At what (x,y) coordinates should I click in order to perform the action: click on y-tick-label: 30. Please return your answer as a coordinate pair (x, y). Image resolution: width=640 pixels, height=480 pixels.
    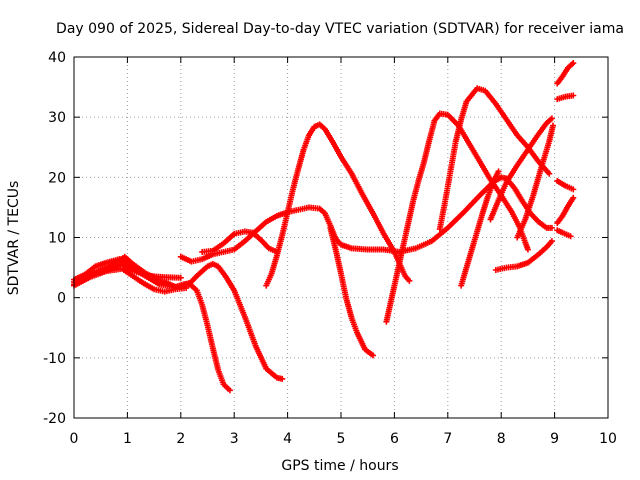
    Looking at the image, I should click on (57, 118).